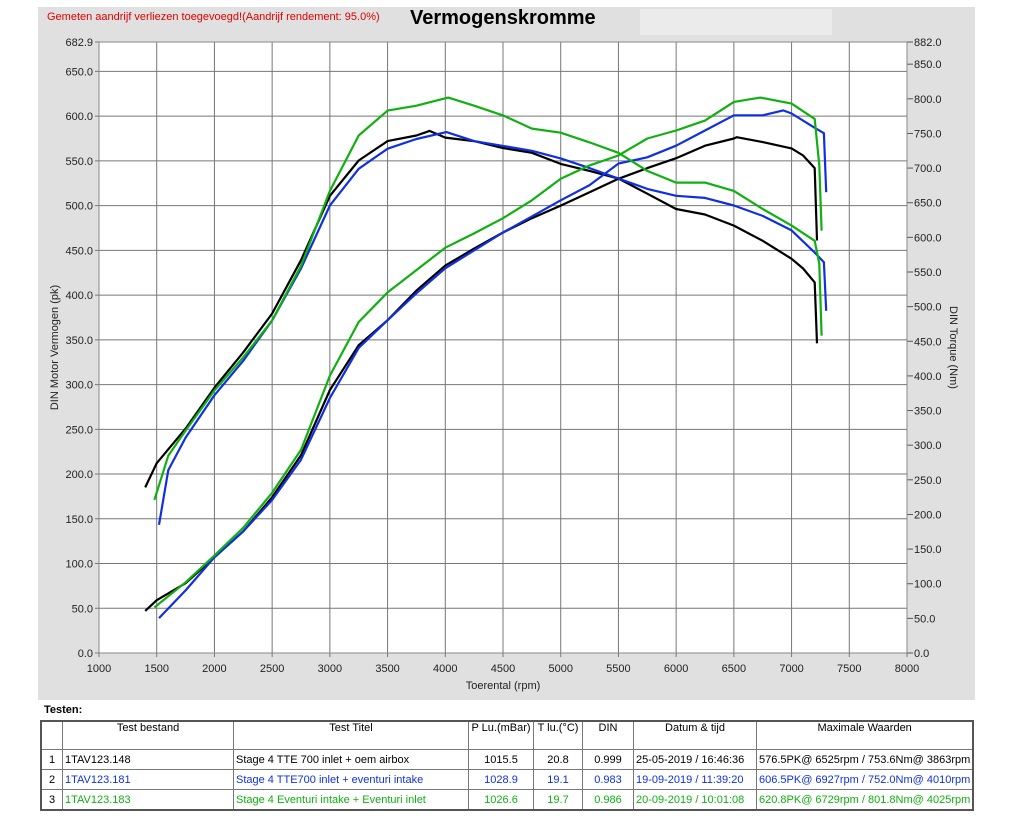 Image resolution: width=1024 pixels, height=821 pixels. What do you see at coordinates (79, 162) in the screenshot?
I see `y-tick-label: 550.0` at bounding box center [79, 162].